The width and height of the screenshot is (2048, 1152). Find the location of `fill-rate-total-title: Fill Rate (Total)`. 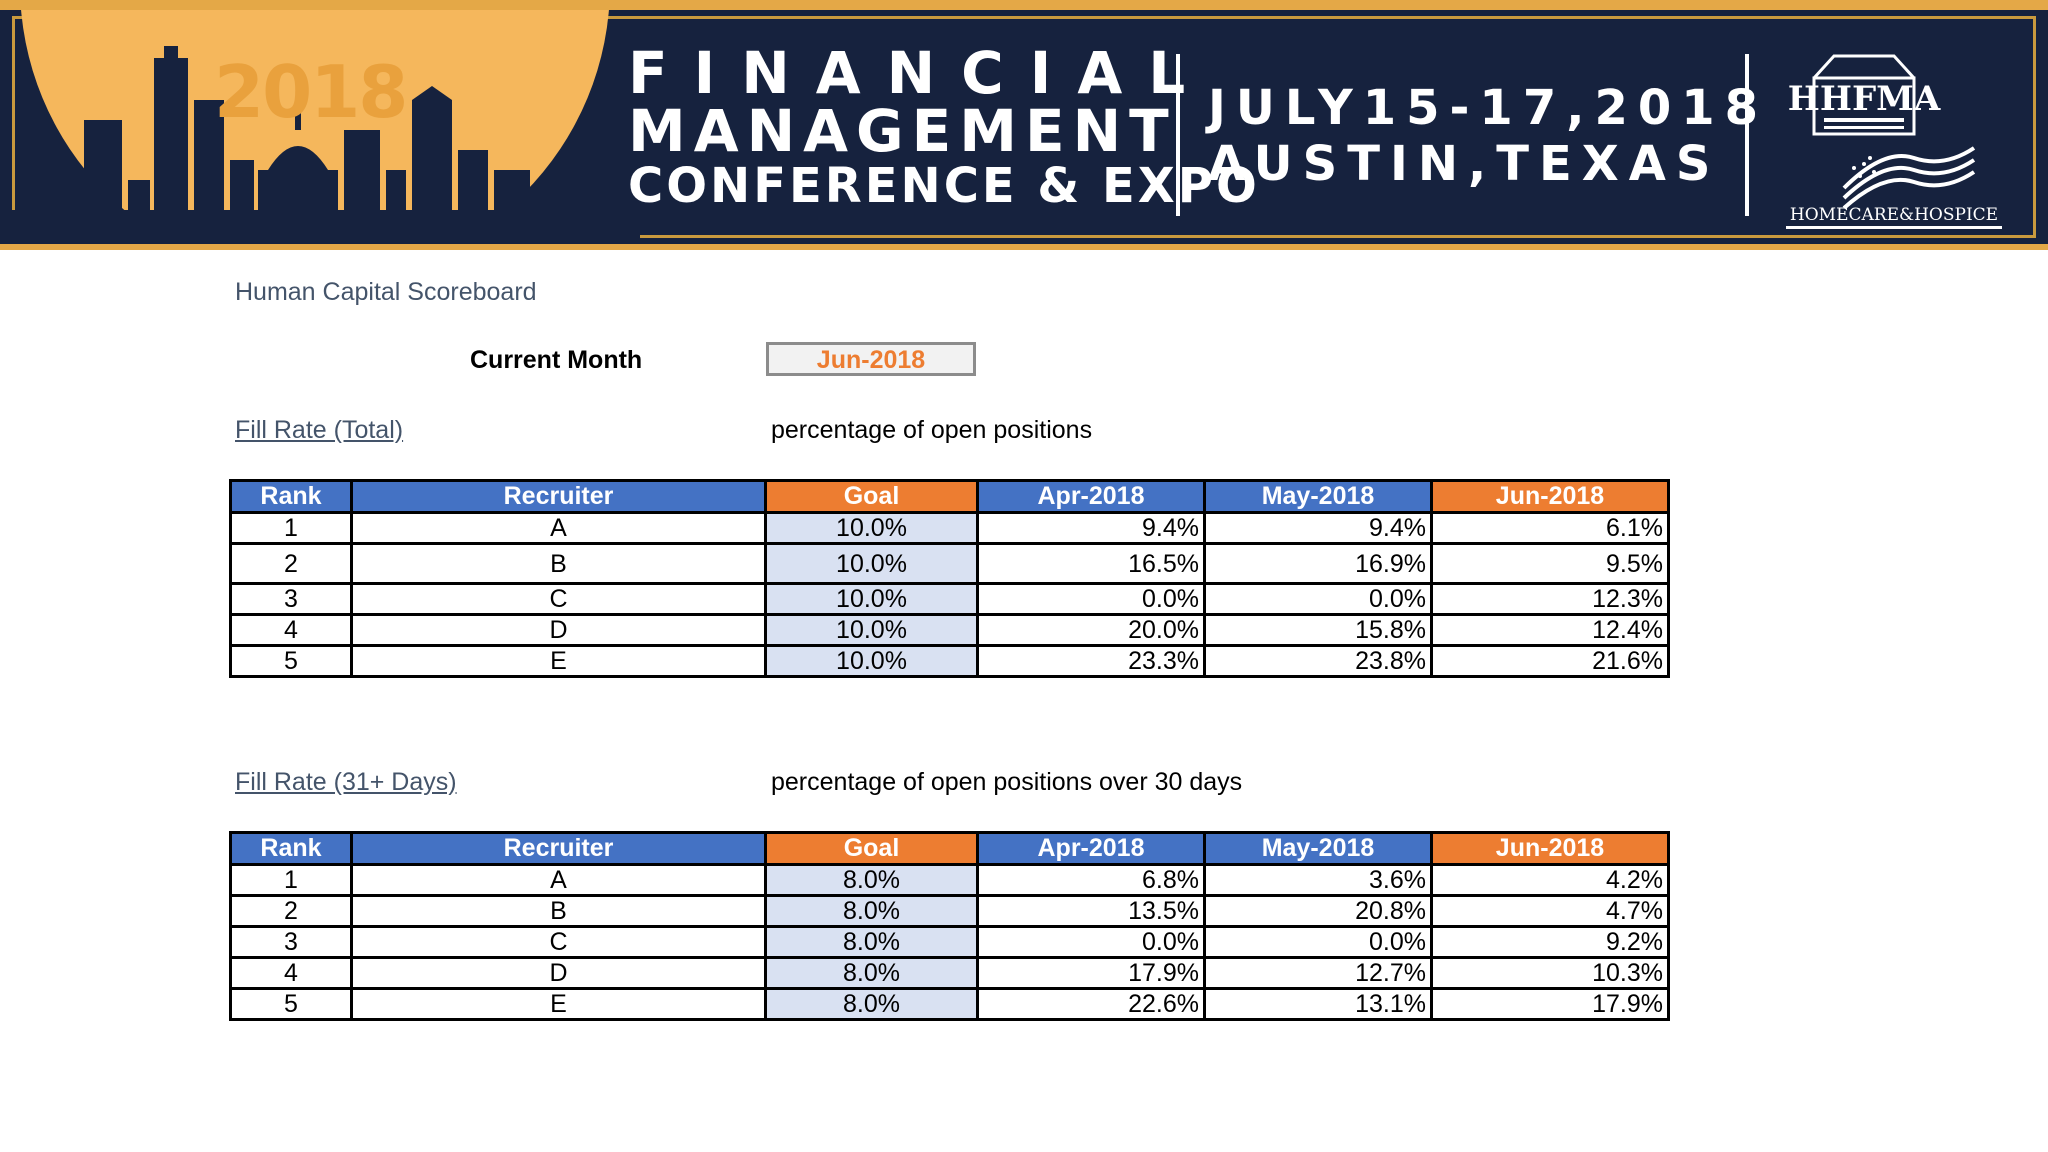

fill-rate-total-title: Fill Rate (Total) is located at coordinates (319, 430).